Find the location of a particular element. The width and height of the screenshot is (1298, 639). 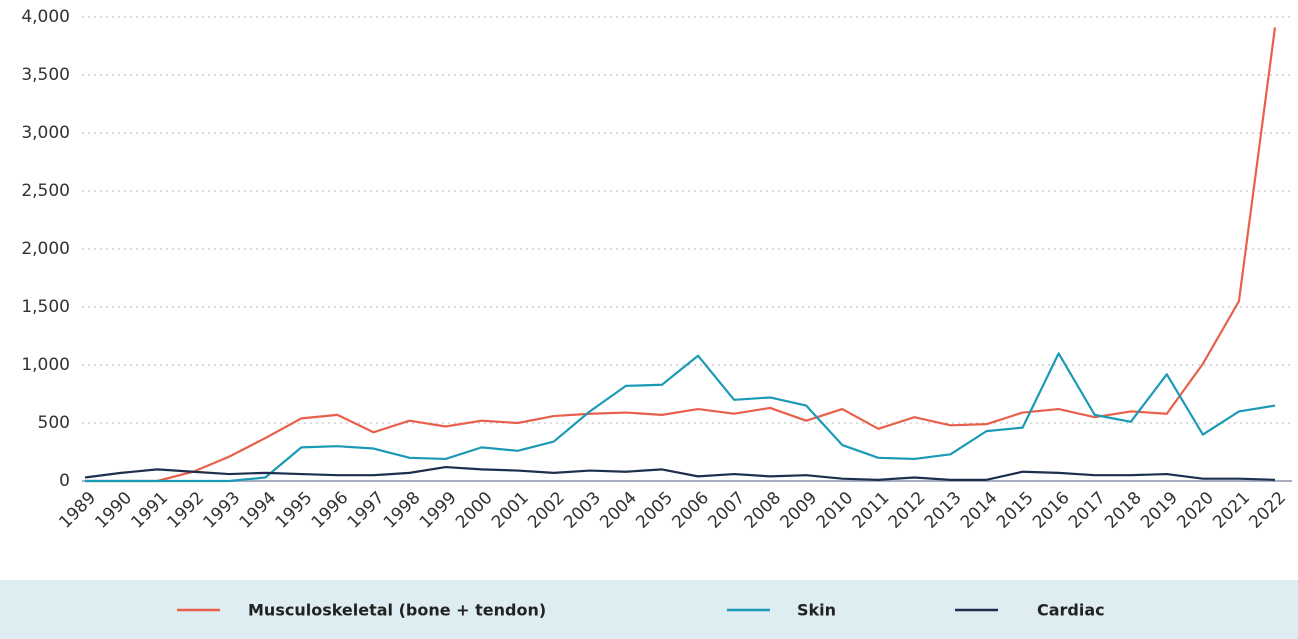

x-tick-label: 2002 is located at coordinates (546, 510).